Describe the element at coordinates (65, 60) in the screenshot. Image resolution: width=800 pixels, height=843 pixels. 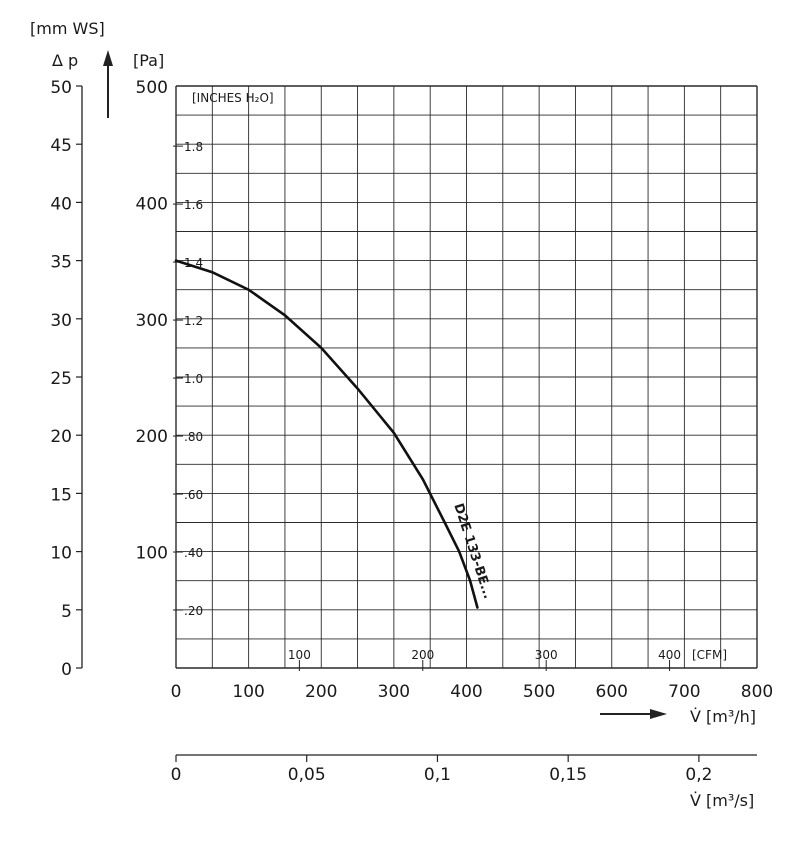
I see `delta-p-label: Δ p` at that location.